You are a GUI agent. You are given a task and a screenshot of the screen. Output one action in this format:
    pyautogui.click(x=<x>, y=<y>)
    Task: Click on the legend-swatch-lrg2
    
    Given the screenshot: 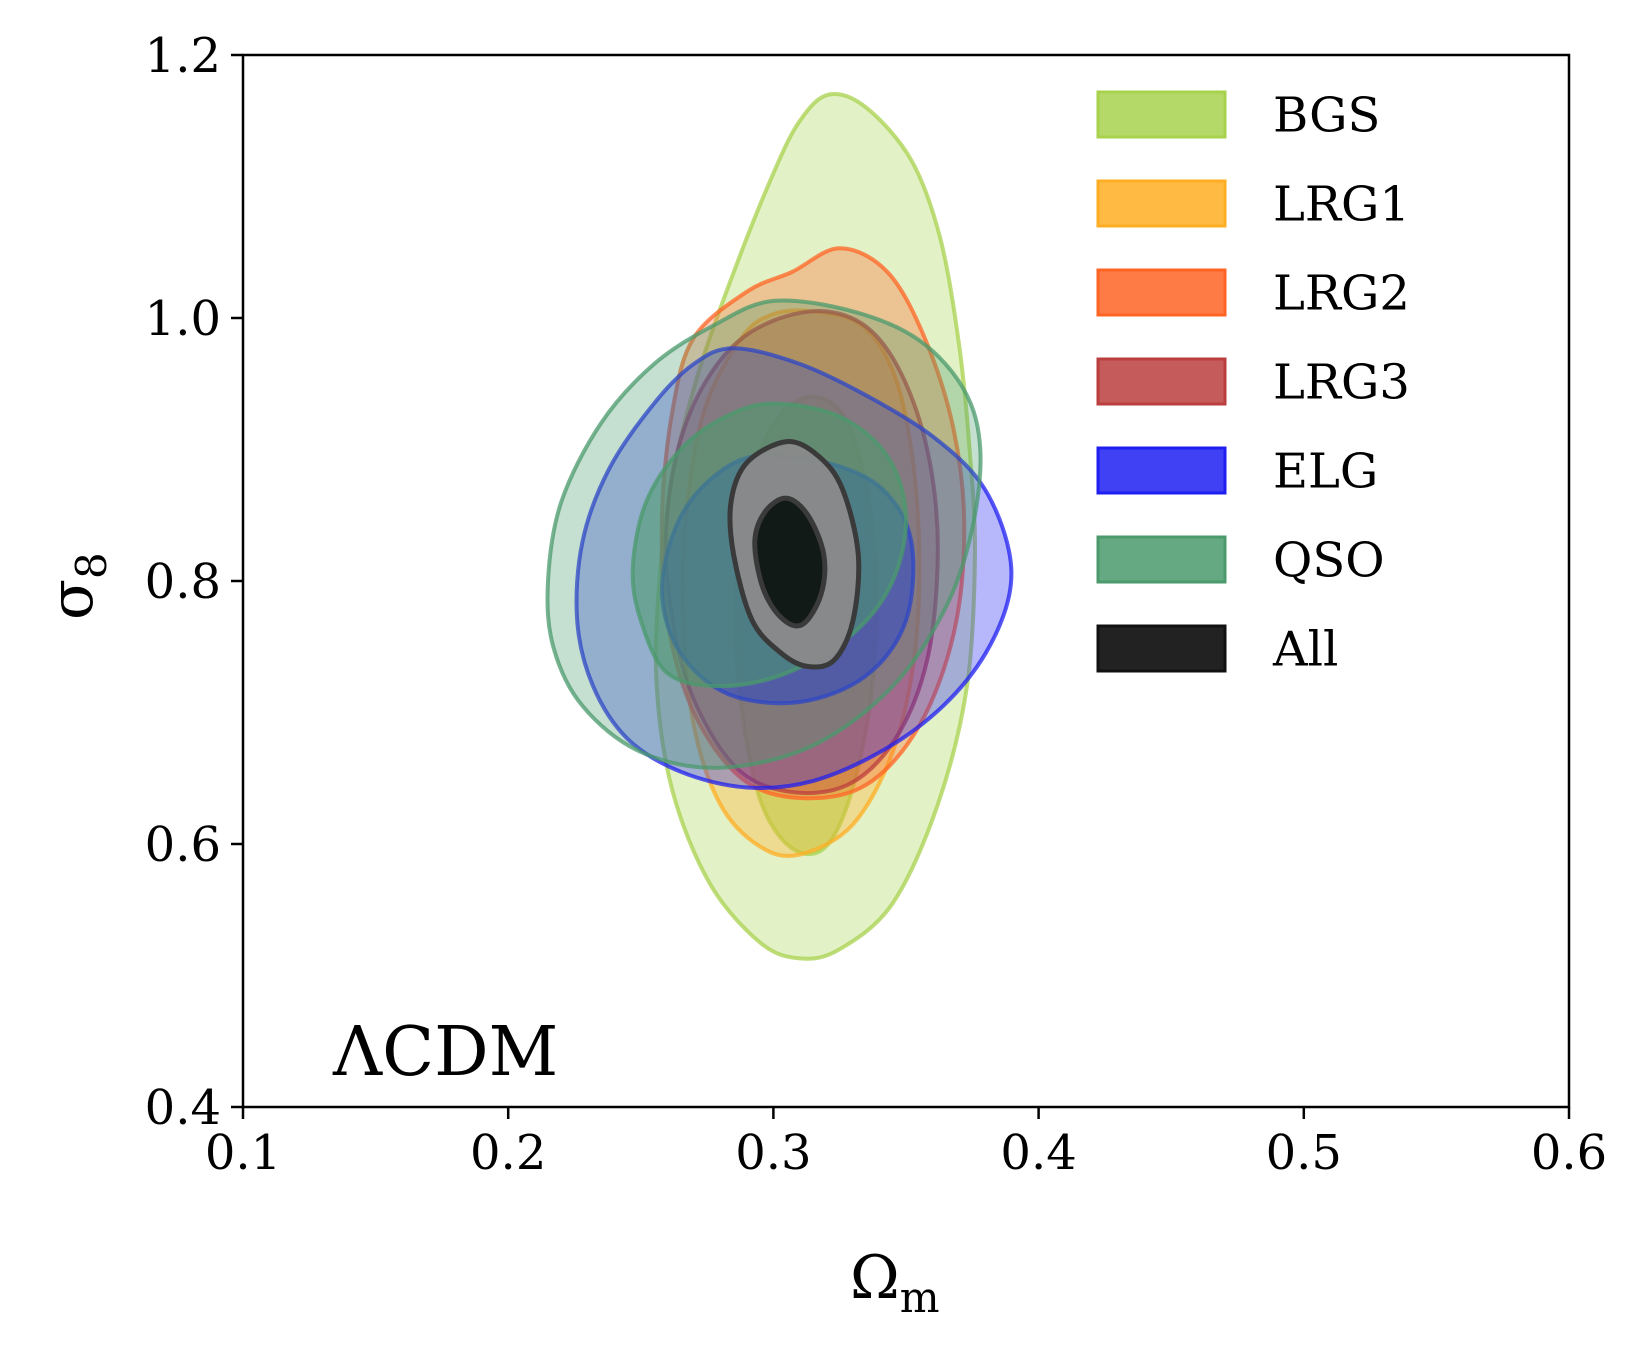 What is the action you would take?
    pyautogui.click(x=1161, y=292)
    